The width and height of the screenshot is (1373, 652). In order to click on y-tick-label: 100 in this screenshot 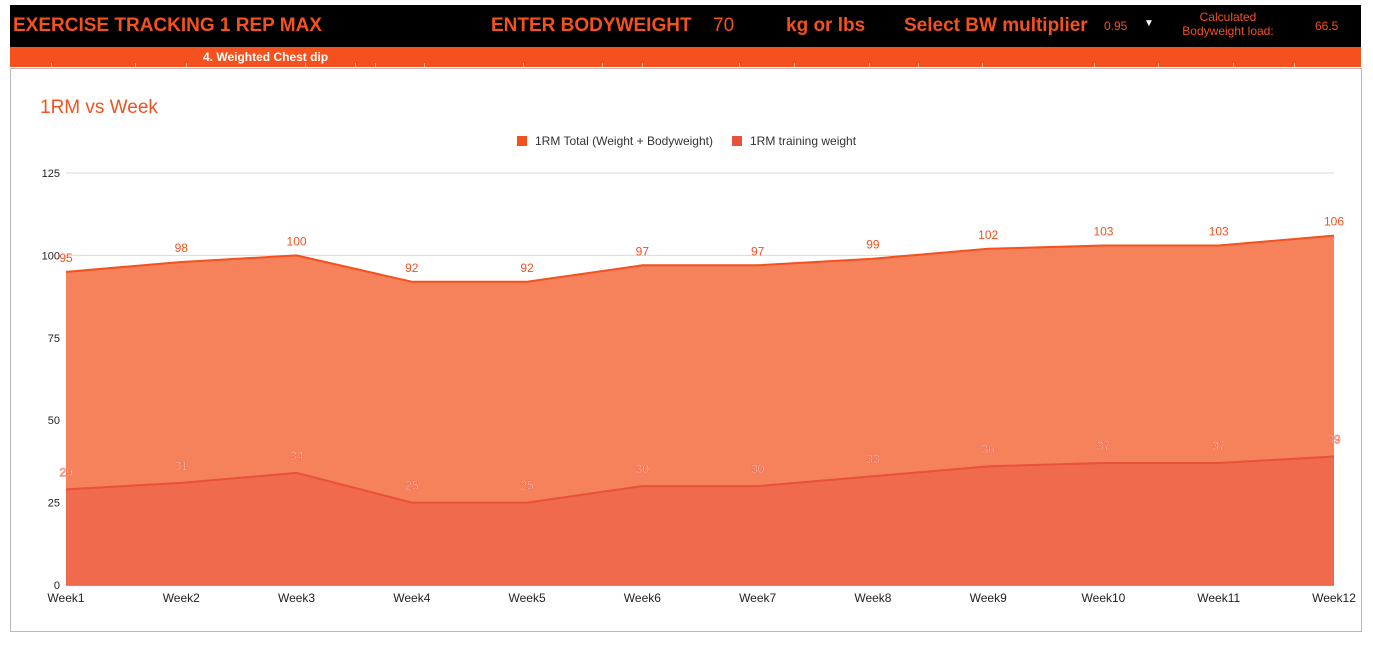, I will do `click(51, 256)`.